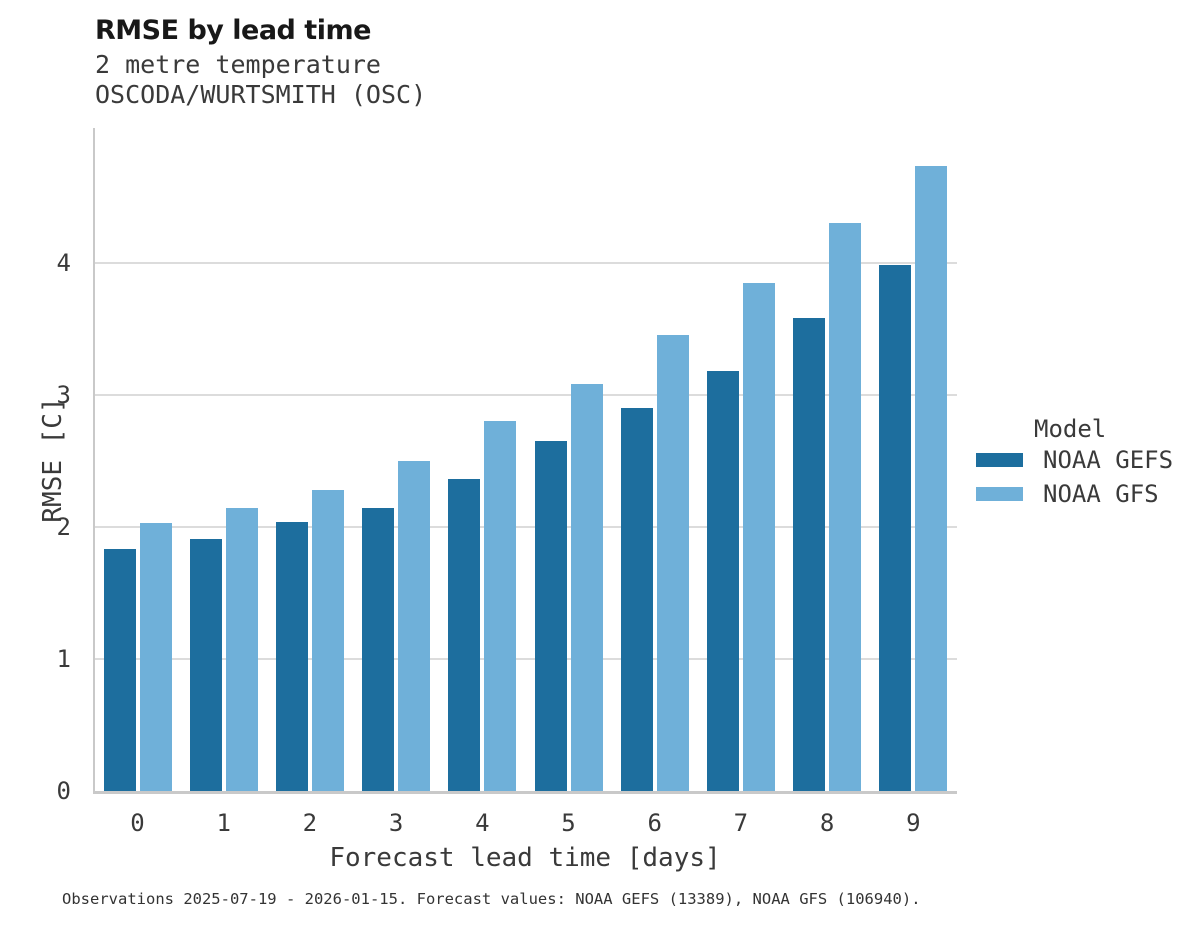 This screenshot has height=928, width=1195. I want to click on legend-label-noaa-gfs: NOAA GFS, so click(1101, 494).